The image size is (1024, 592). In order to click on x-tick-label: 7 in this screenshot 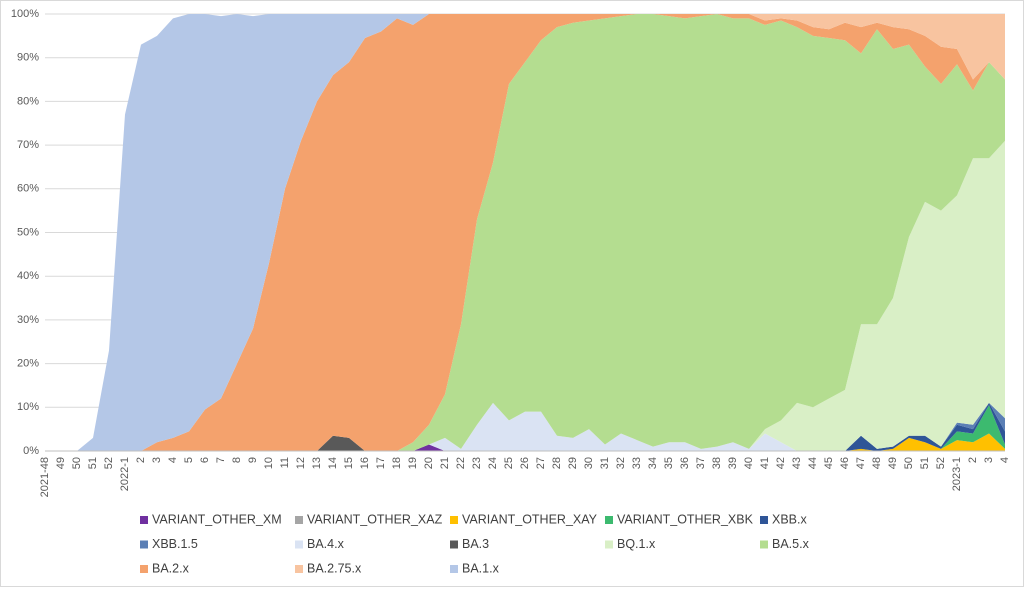, I will do `click(221, 460)`.